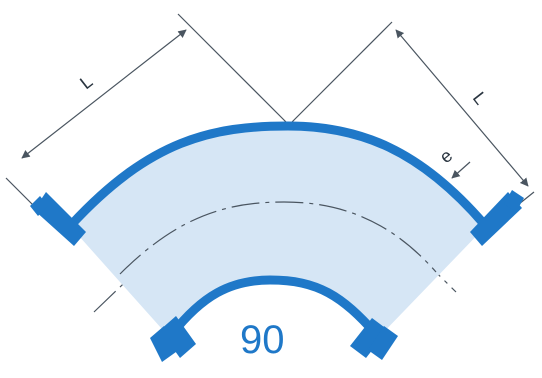 This screenshot has width=542, height=378. I want to click on right-flange-outer-cap, so click(514, 201).